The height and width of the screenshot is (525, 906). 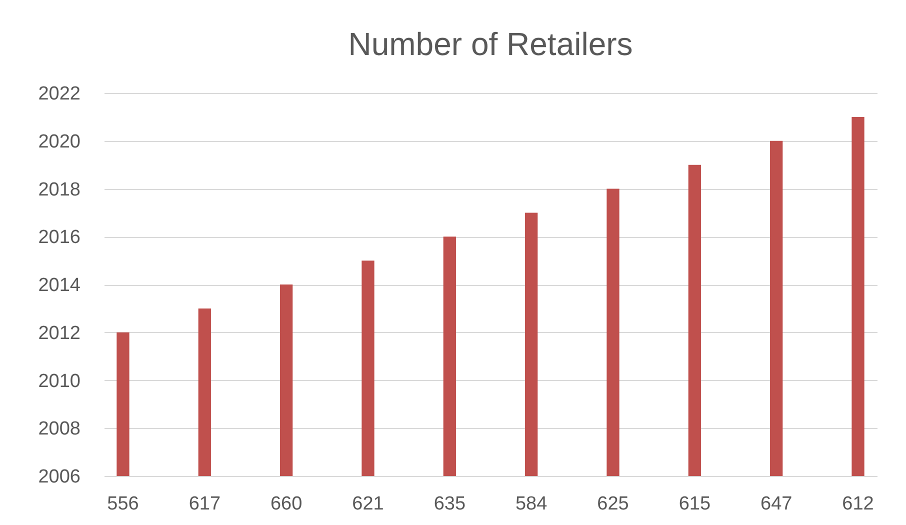 What do you see at coordinates (59, 237) in the screenshot?
I see `y-tick-label: 2016` at bounding box center [59, 237].